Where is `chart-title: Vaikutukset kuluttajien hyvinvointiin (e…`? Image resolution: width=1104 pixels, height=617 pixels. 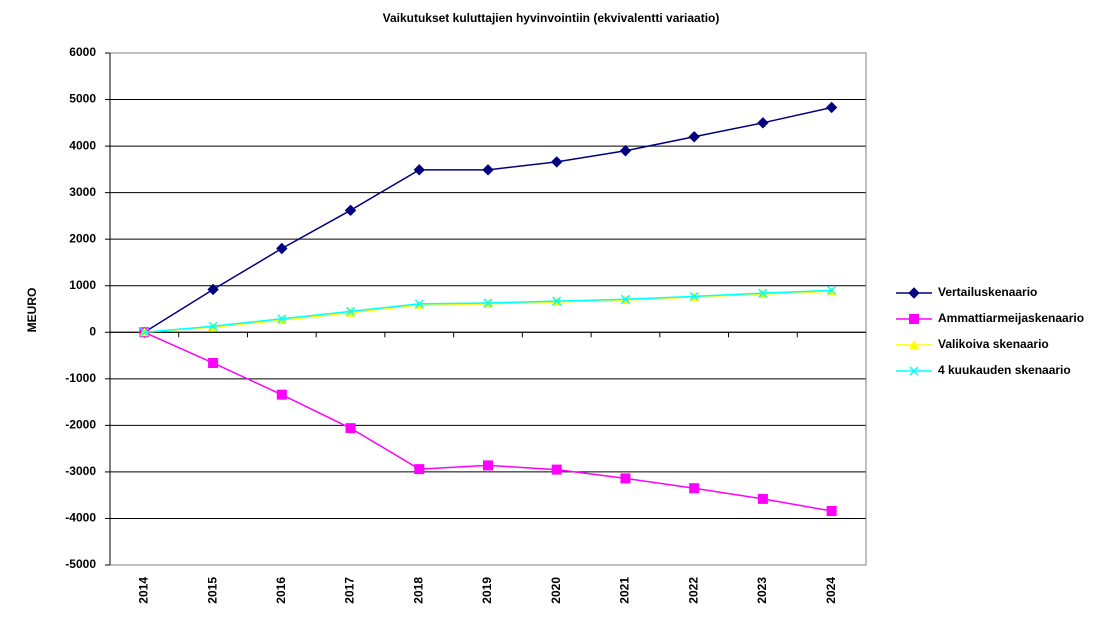
chart-title: Vaikutukset kuluttajien hyvinvointiin (e… is located at coordinates (551, 18).